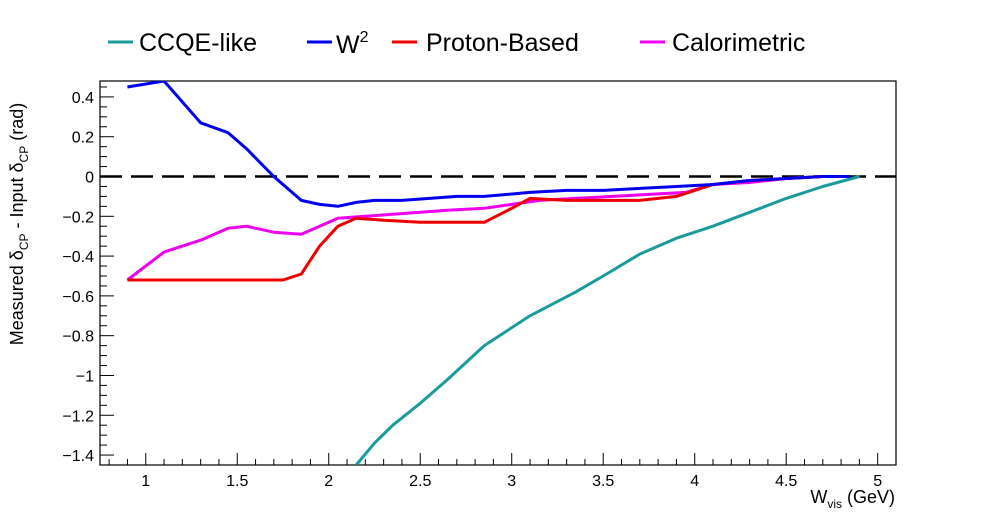 Image resolution: width=997 pixels, height=524 pixels. Describe the element at coordinates (603, 481) in the screenshot. I see `x-tick-label: 3.5` at that location.